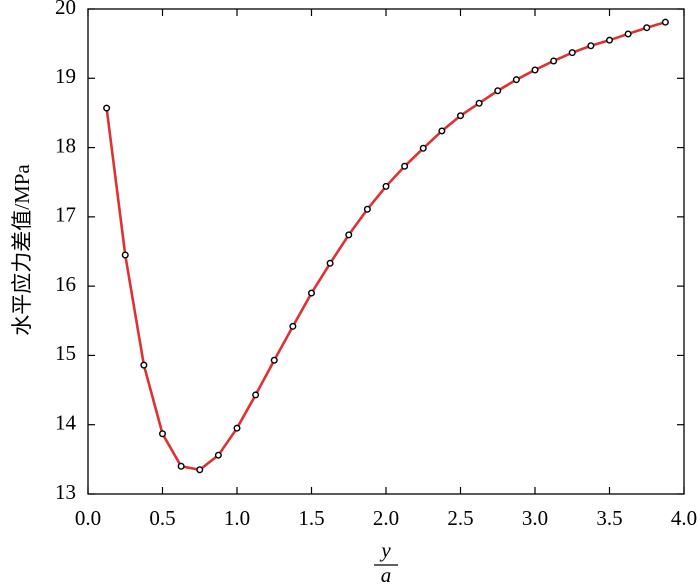  I want to click on y-tick-label: 18, so click(65, 145).